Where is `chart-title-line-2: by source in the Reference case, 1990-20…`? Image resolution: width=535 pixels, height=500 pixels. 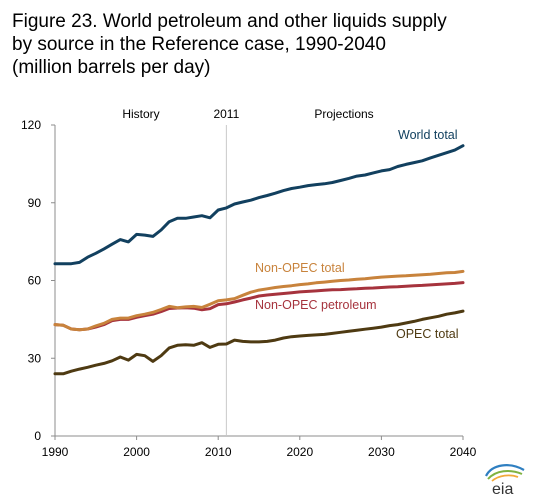
chart-title-line-2: by source in the Reference case, 1990-20… is located at coordinates (199, 44).